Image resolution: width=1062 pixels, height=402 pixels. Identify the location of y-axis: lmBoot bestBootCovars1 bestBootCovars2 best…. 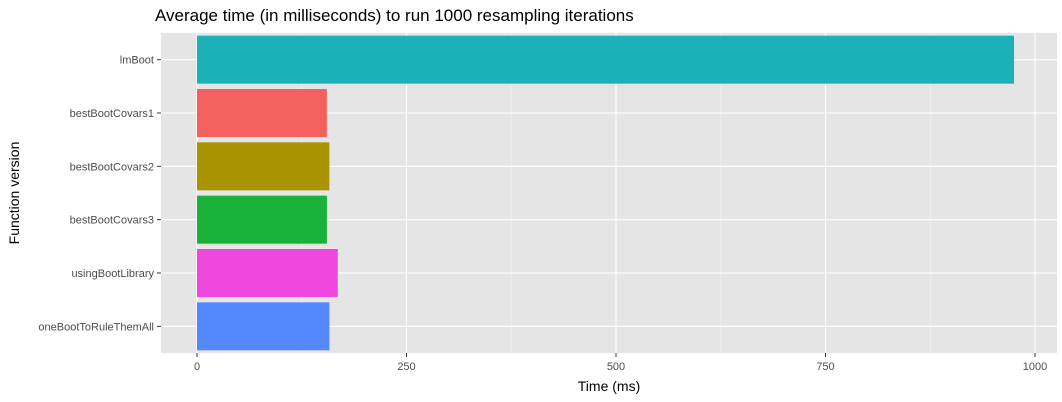
(99, 194).